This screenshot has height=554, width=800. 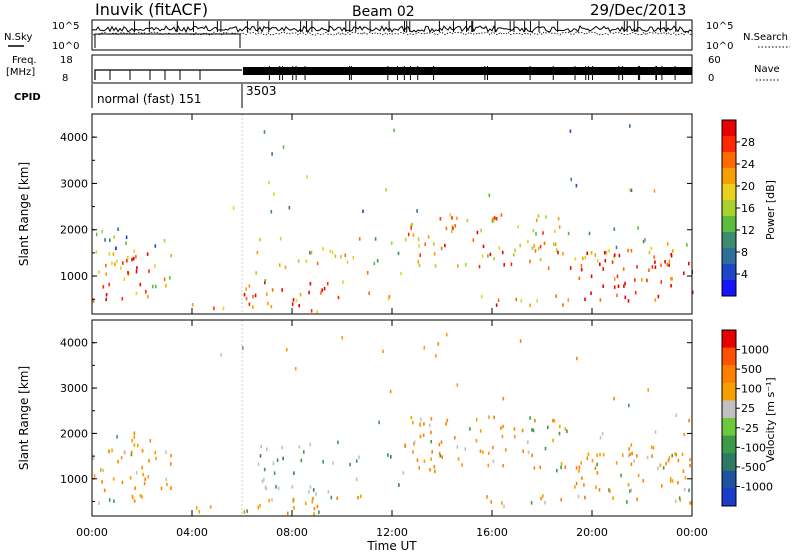 I want to click on frequency-trace, so click(x=393, y=73).